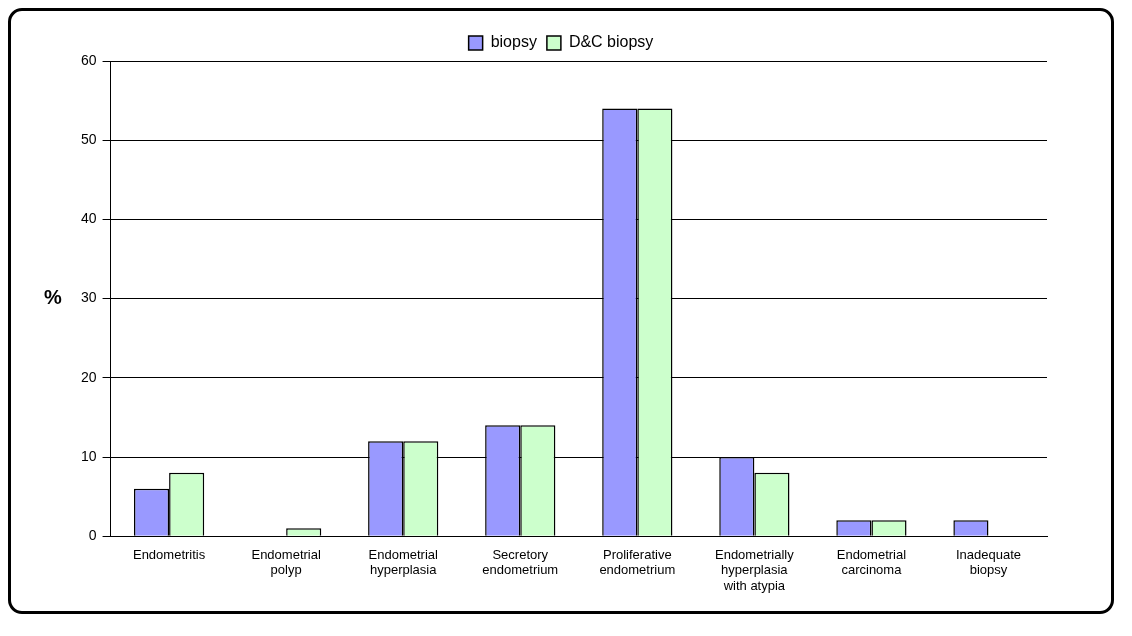  I want to click on x-tick-label: Endometrial hyperplasia, so click(403, 562).